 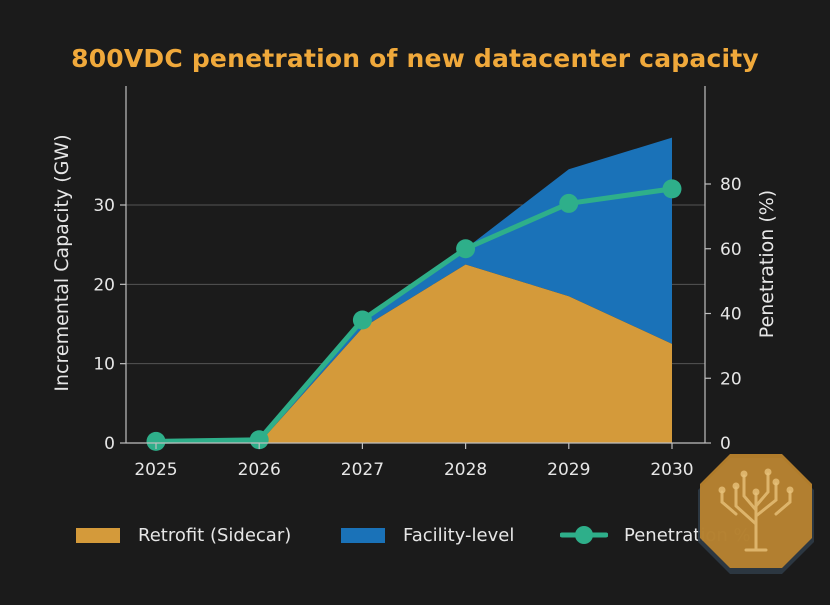 I want to click on tick-label-left: 30, so click(x=104, y=206).